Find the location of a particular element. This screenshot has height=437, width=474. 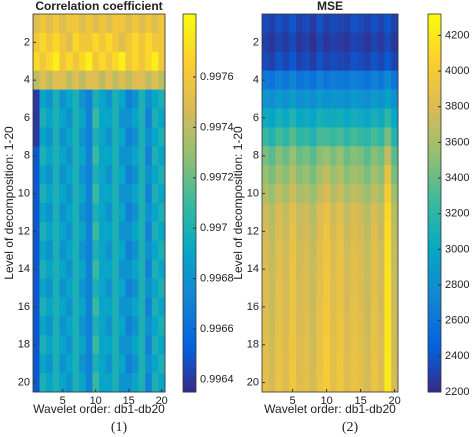

x-tick-label: 20 is located at coordinates (162, 401).